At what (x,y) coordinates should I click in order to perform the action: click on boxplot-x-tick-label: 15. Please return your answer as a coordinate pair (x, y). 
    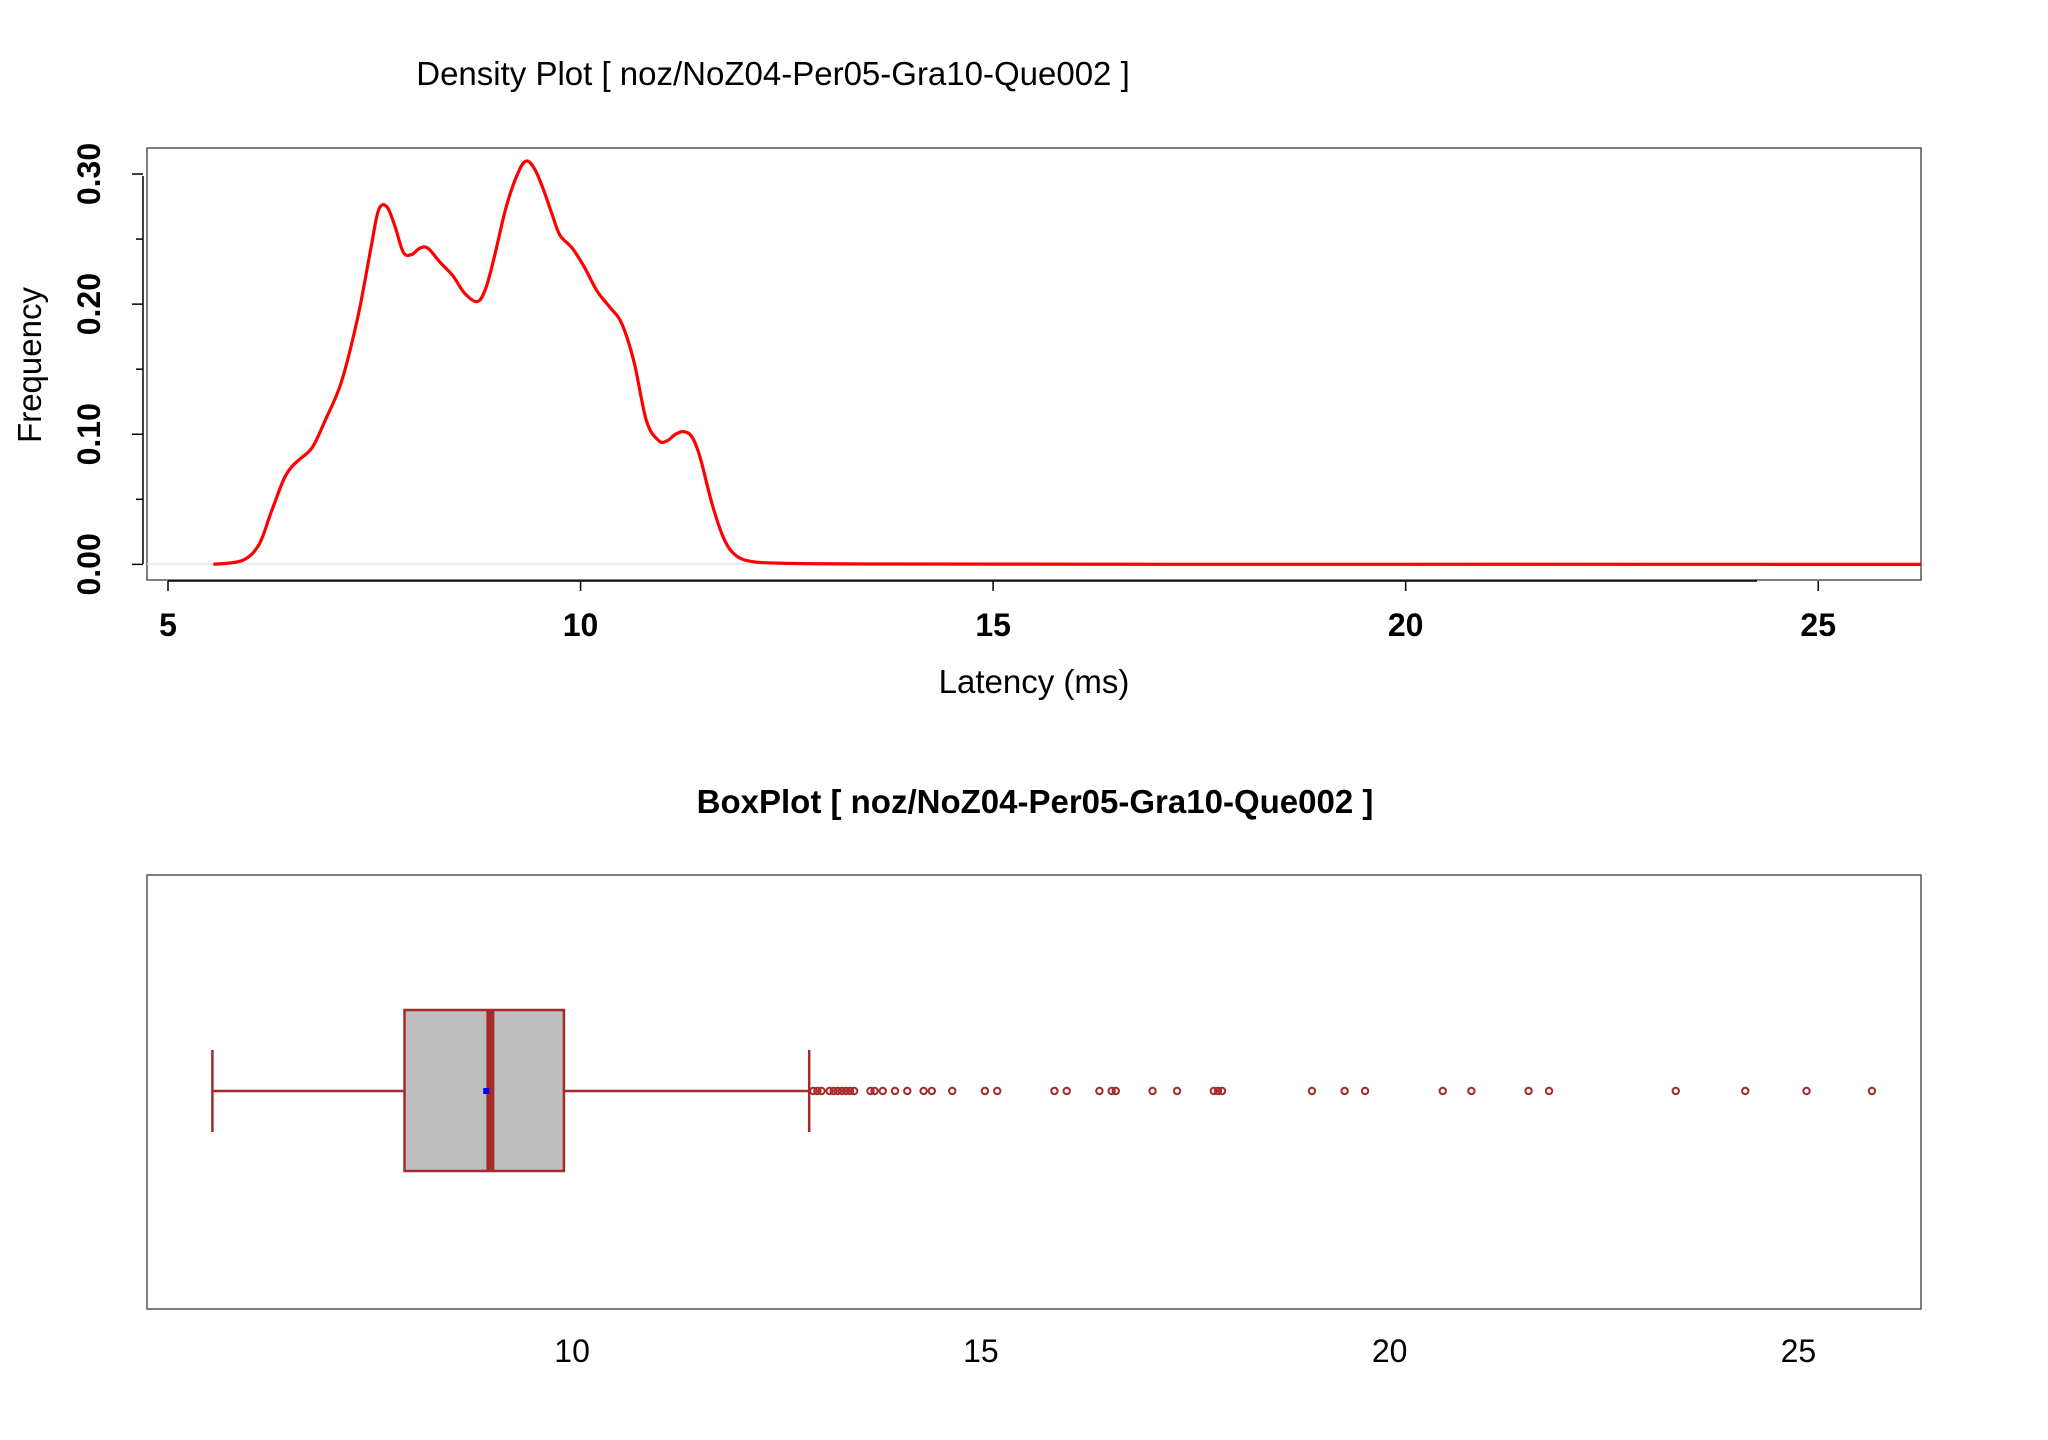
    Looking at the image, I should click on (981, 1351).